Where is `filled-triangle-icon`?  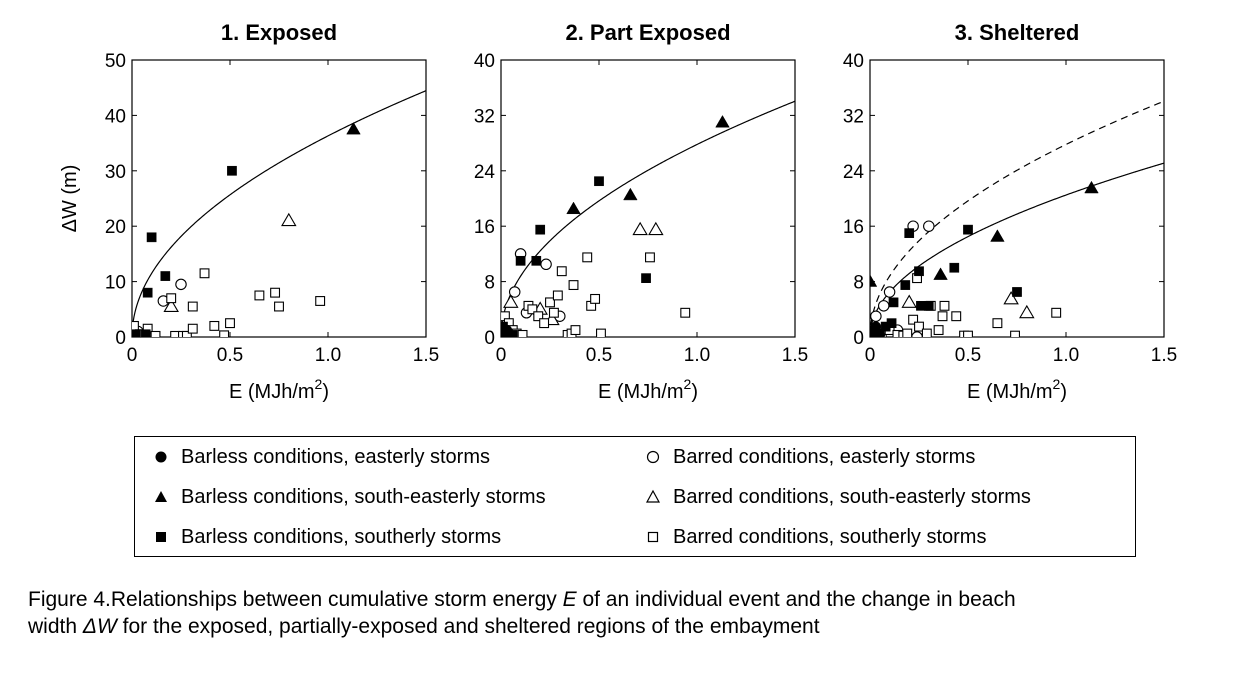 filled-triangle-icon is located at coordinates (161, 496).